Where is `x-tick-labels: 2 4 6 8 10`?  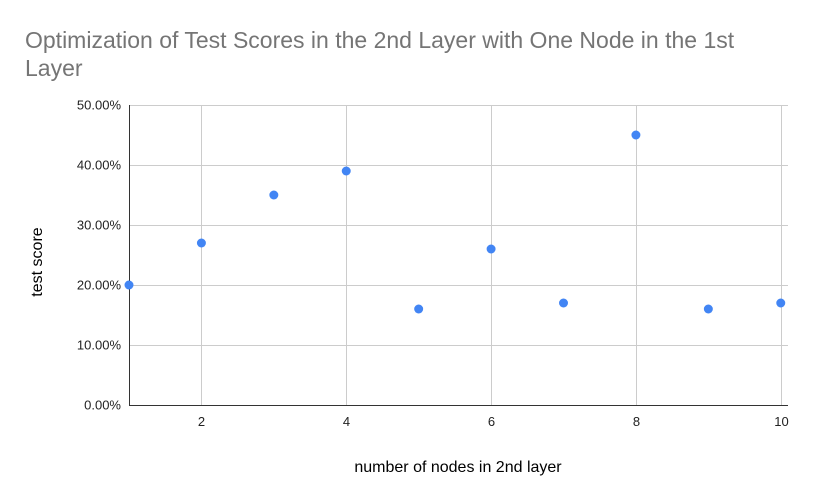 x-tick-labels: 2 4 6 8 10 is located at coordinates (493, 421).